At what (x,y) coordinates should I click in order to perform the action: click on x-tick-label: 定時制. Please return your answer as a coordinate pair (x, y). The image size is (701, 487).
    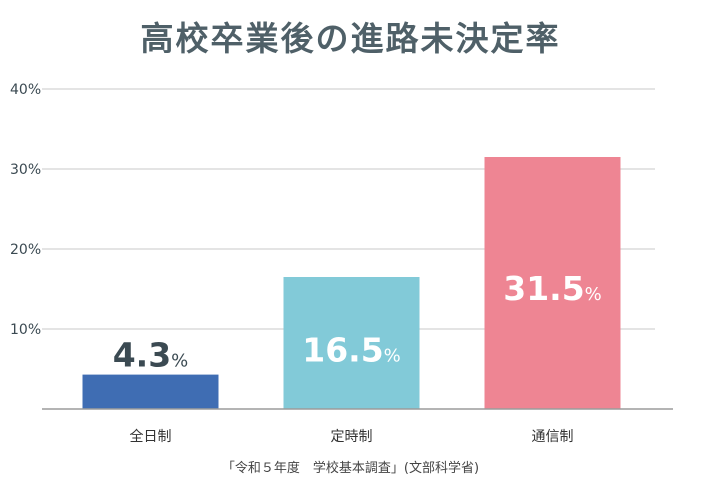
    Looking at the image, I should click on (352, 437).